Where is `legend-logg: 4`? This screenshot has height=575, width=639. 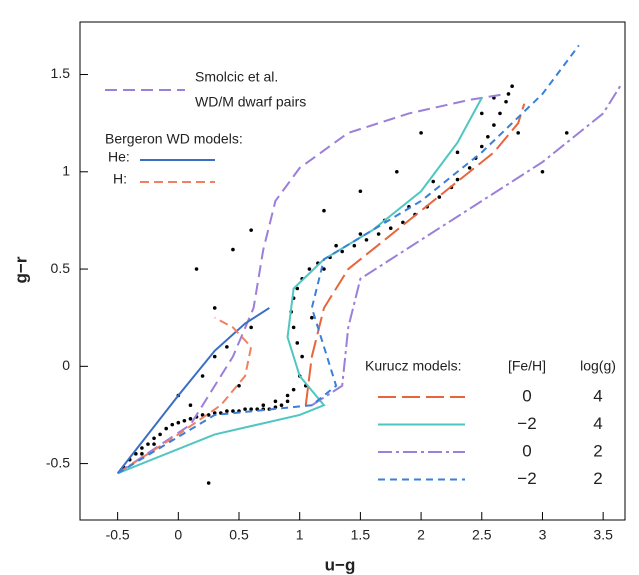 legend-logg: 4 is located at coordinates (597, 423).